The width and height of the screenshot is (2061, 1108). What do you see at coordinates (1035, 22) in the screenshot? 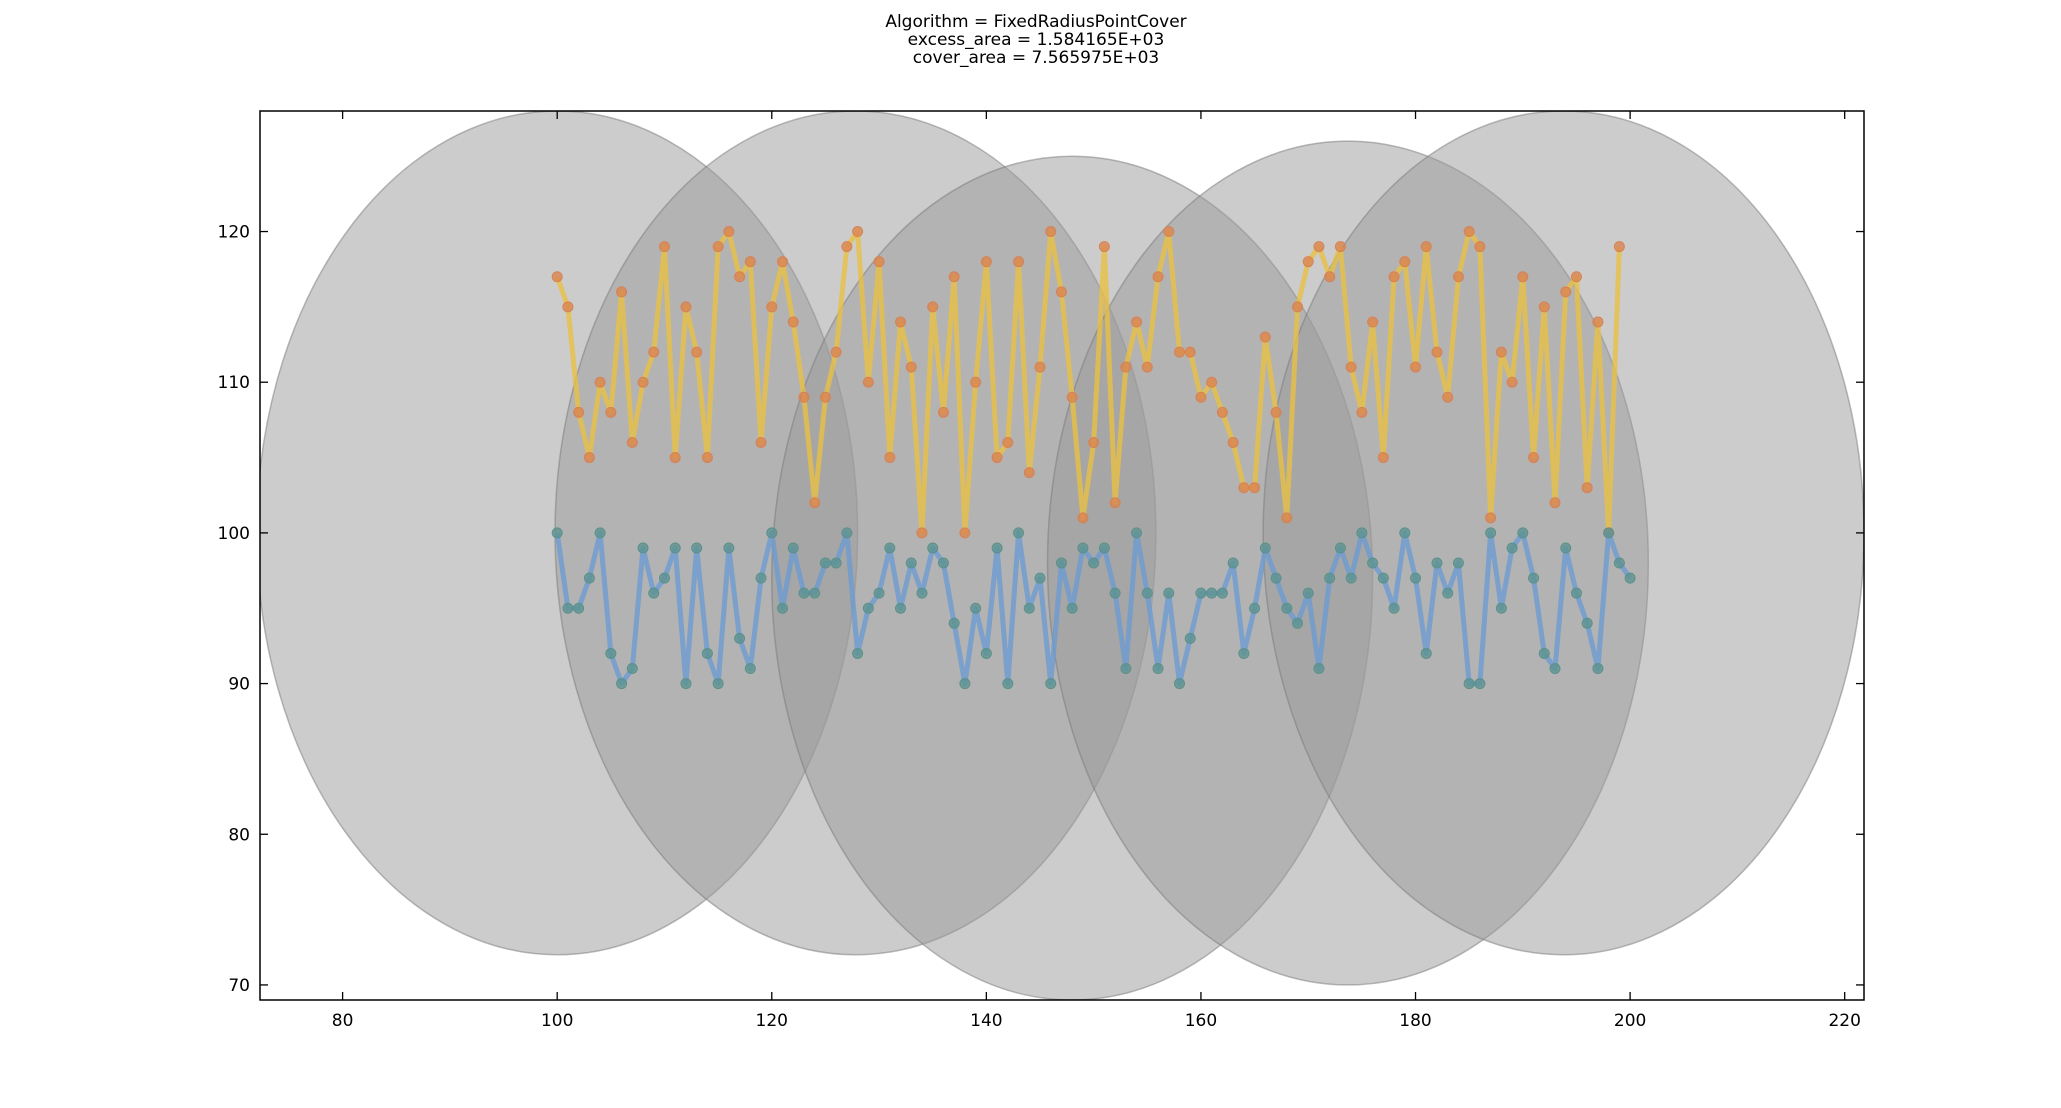
I see `chart-title: Algorithm = FixedRadiusPointCover` at bounding box center [1035, 22].